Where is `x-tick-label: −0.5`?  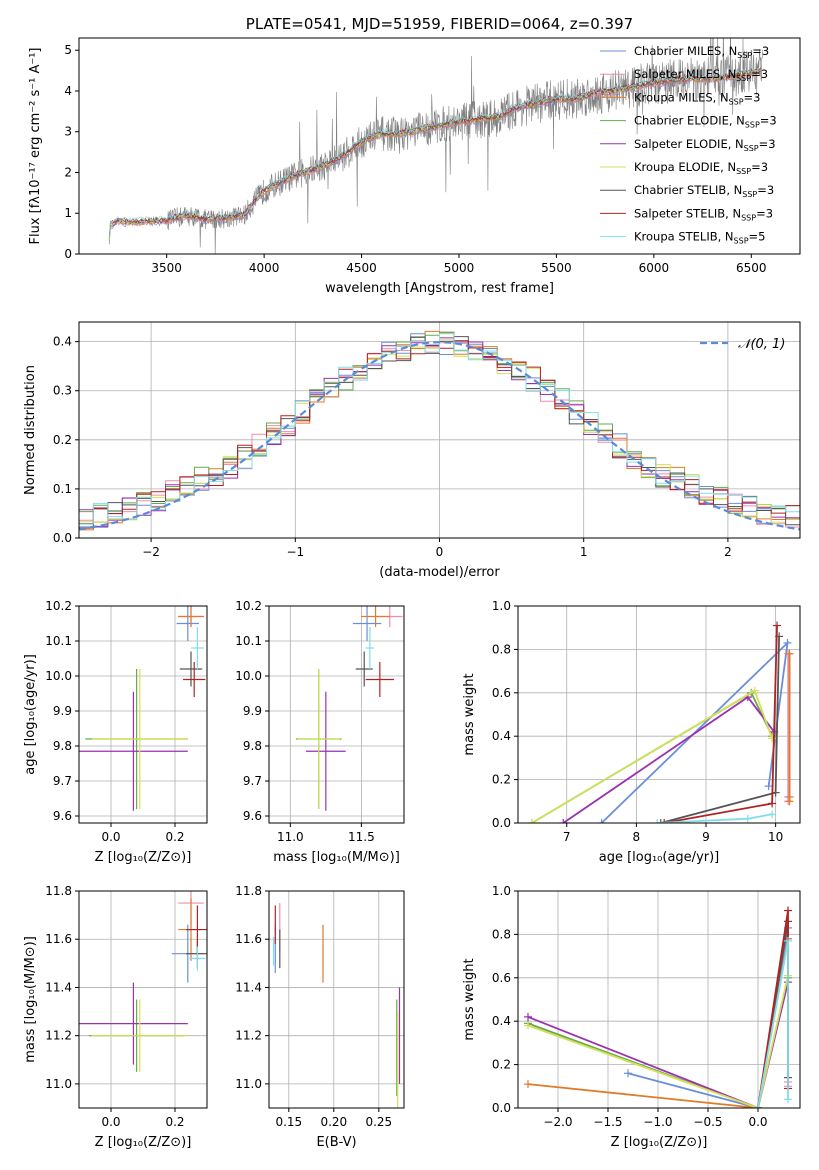
x-tick-label: −0.5 is located at coordinates (707, 1122).